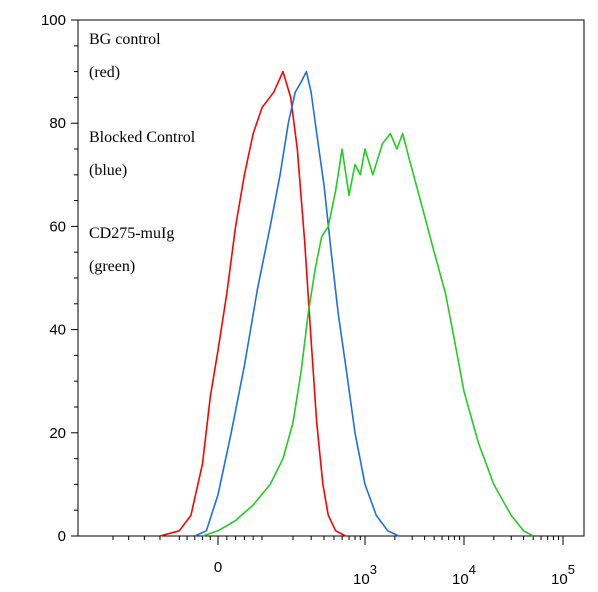 The height and width of the screenshot is (592, 598). I want to click on y-tick-label: 100, so click(53, 20).